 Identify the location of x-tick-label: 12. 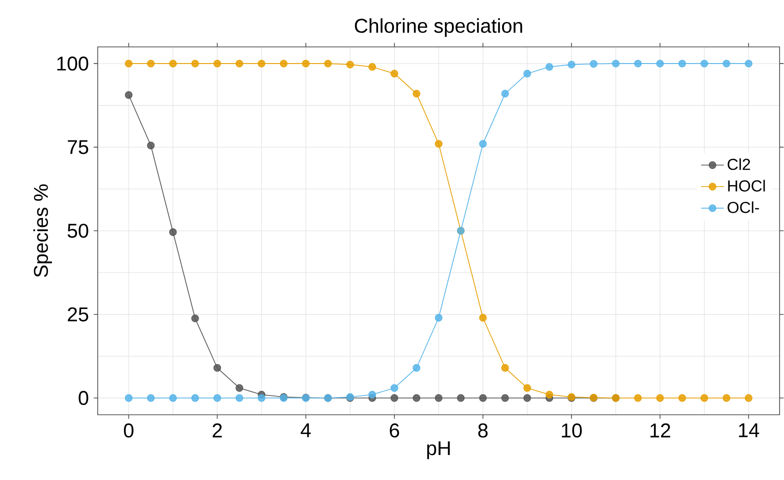
(660, 431).